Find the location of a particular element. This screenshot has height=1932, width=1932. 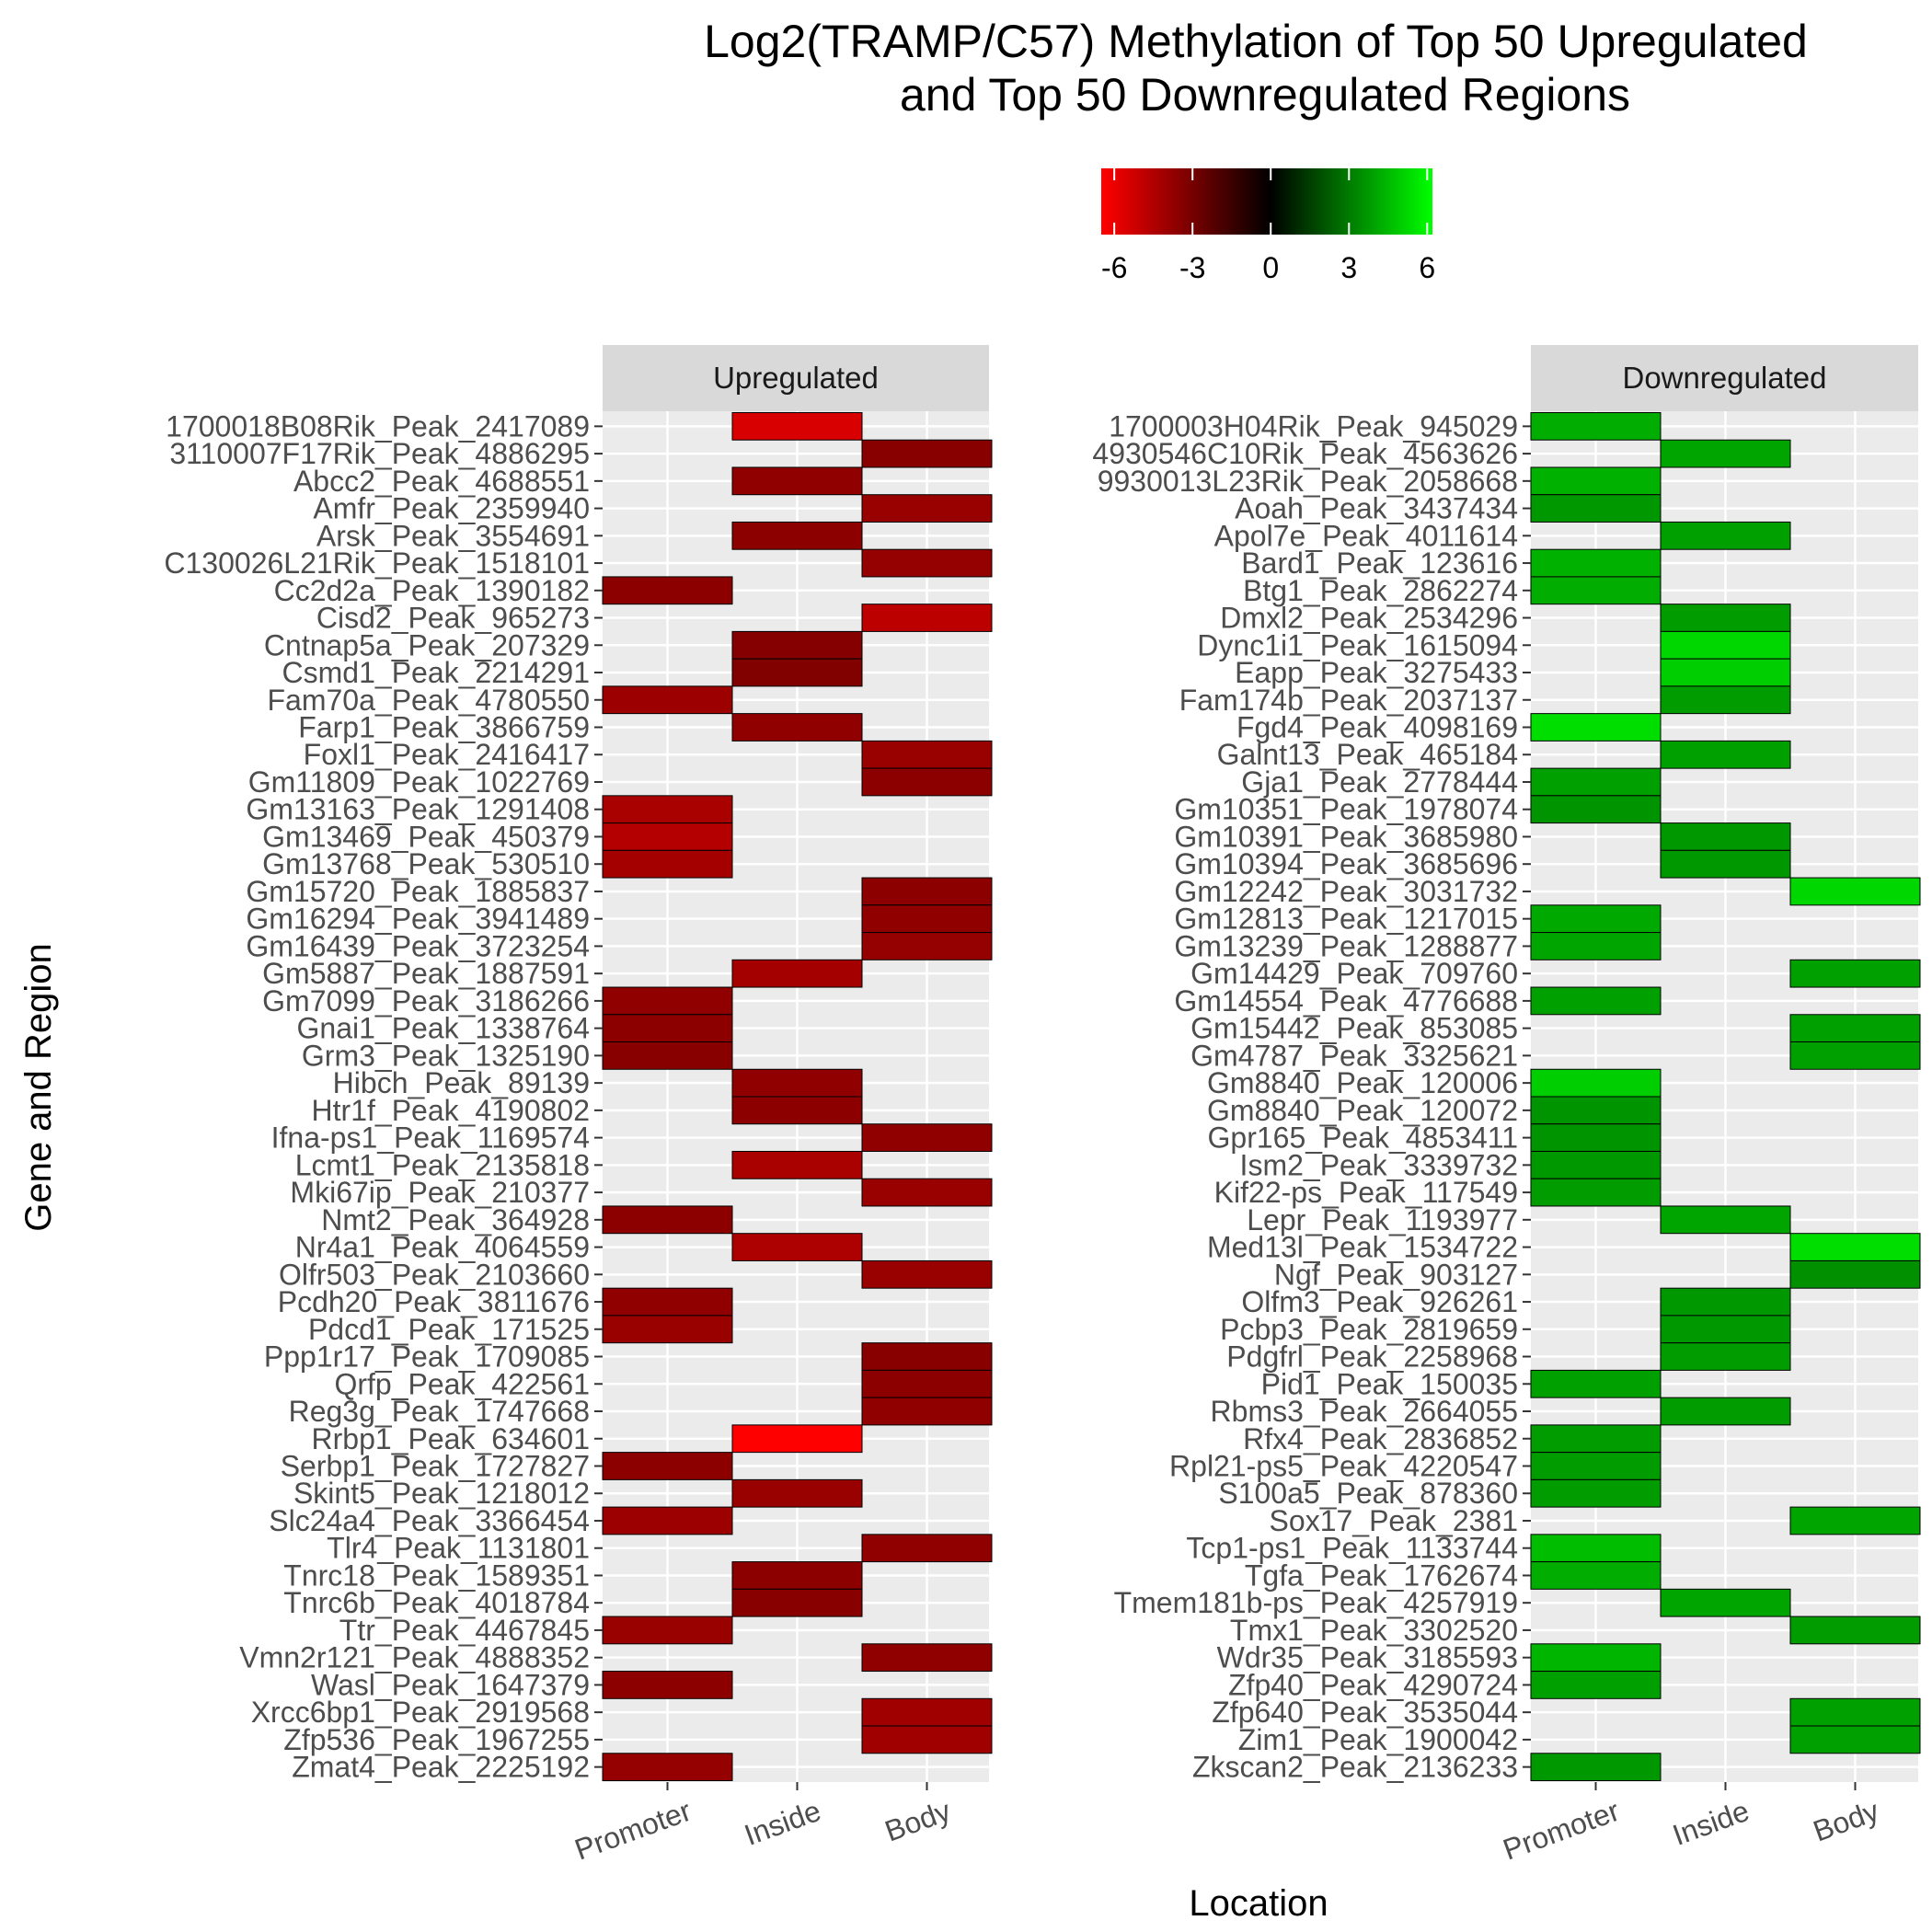

legend-tick-label: -3 is located at coordinates (1192, 267).